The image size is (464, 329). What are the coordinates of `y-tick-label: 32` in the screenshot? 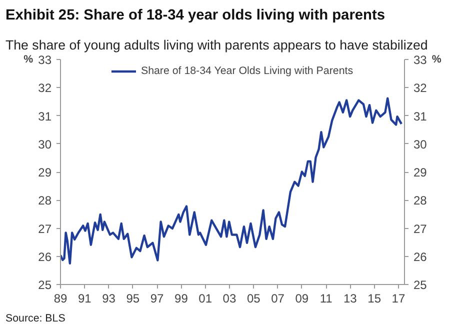 It's located at (45, 88).